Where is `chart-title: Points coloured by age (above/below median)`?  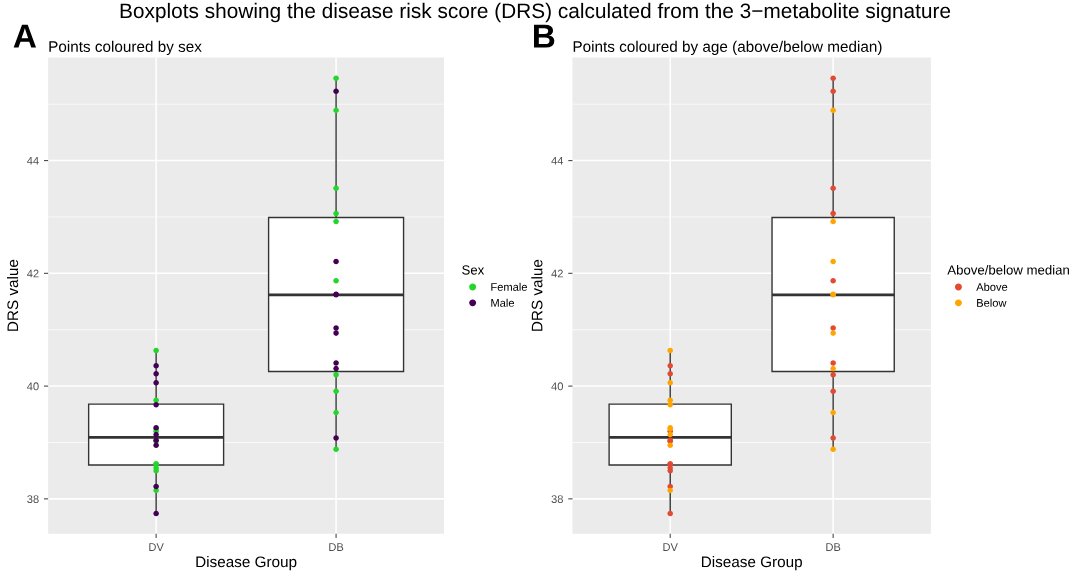 chart-title: Points coloured by age (above/below median) is located at coordinates (727, 48).